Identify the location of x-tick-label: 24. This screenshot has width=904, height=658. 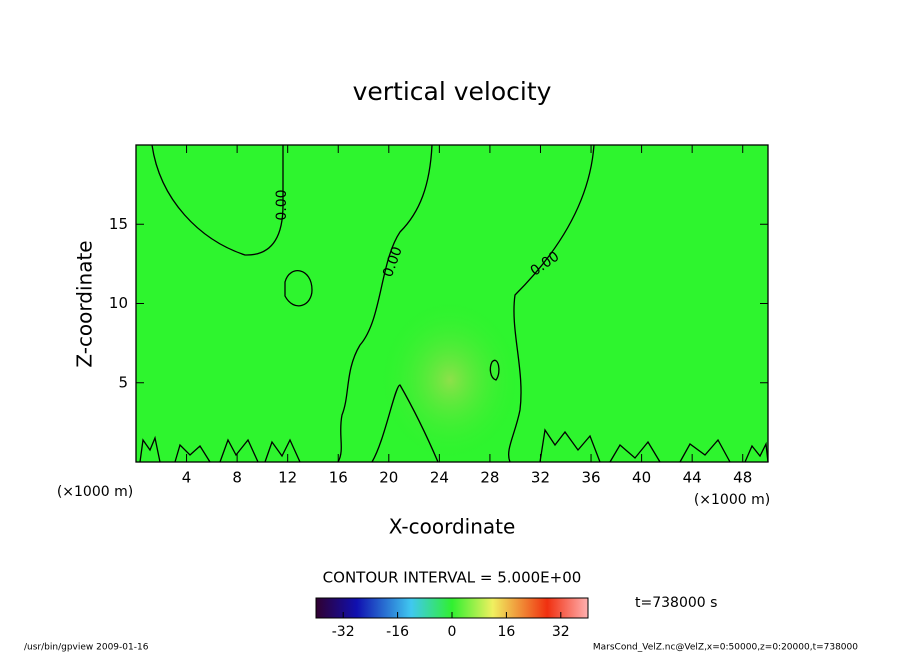
(439, 478).